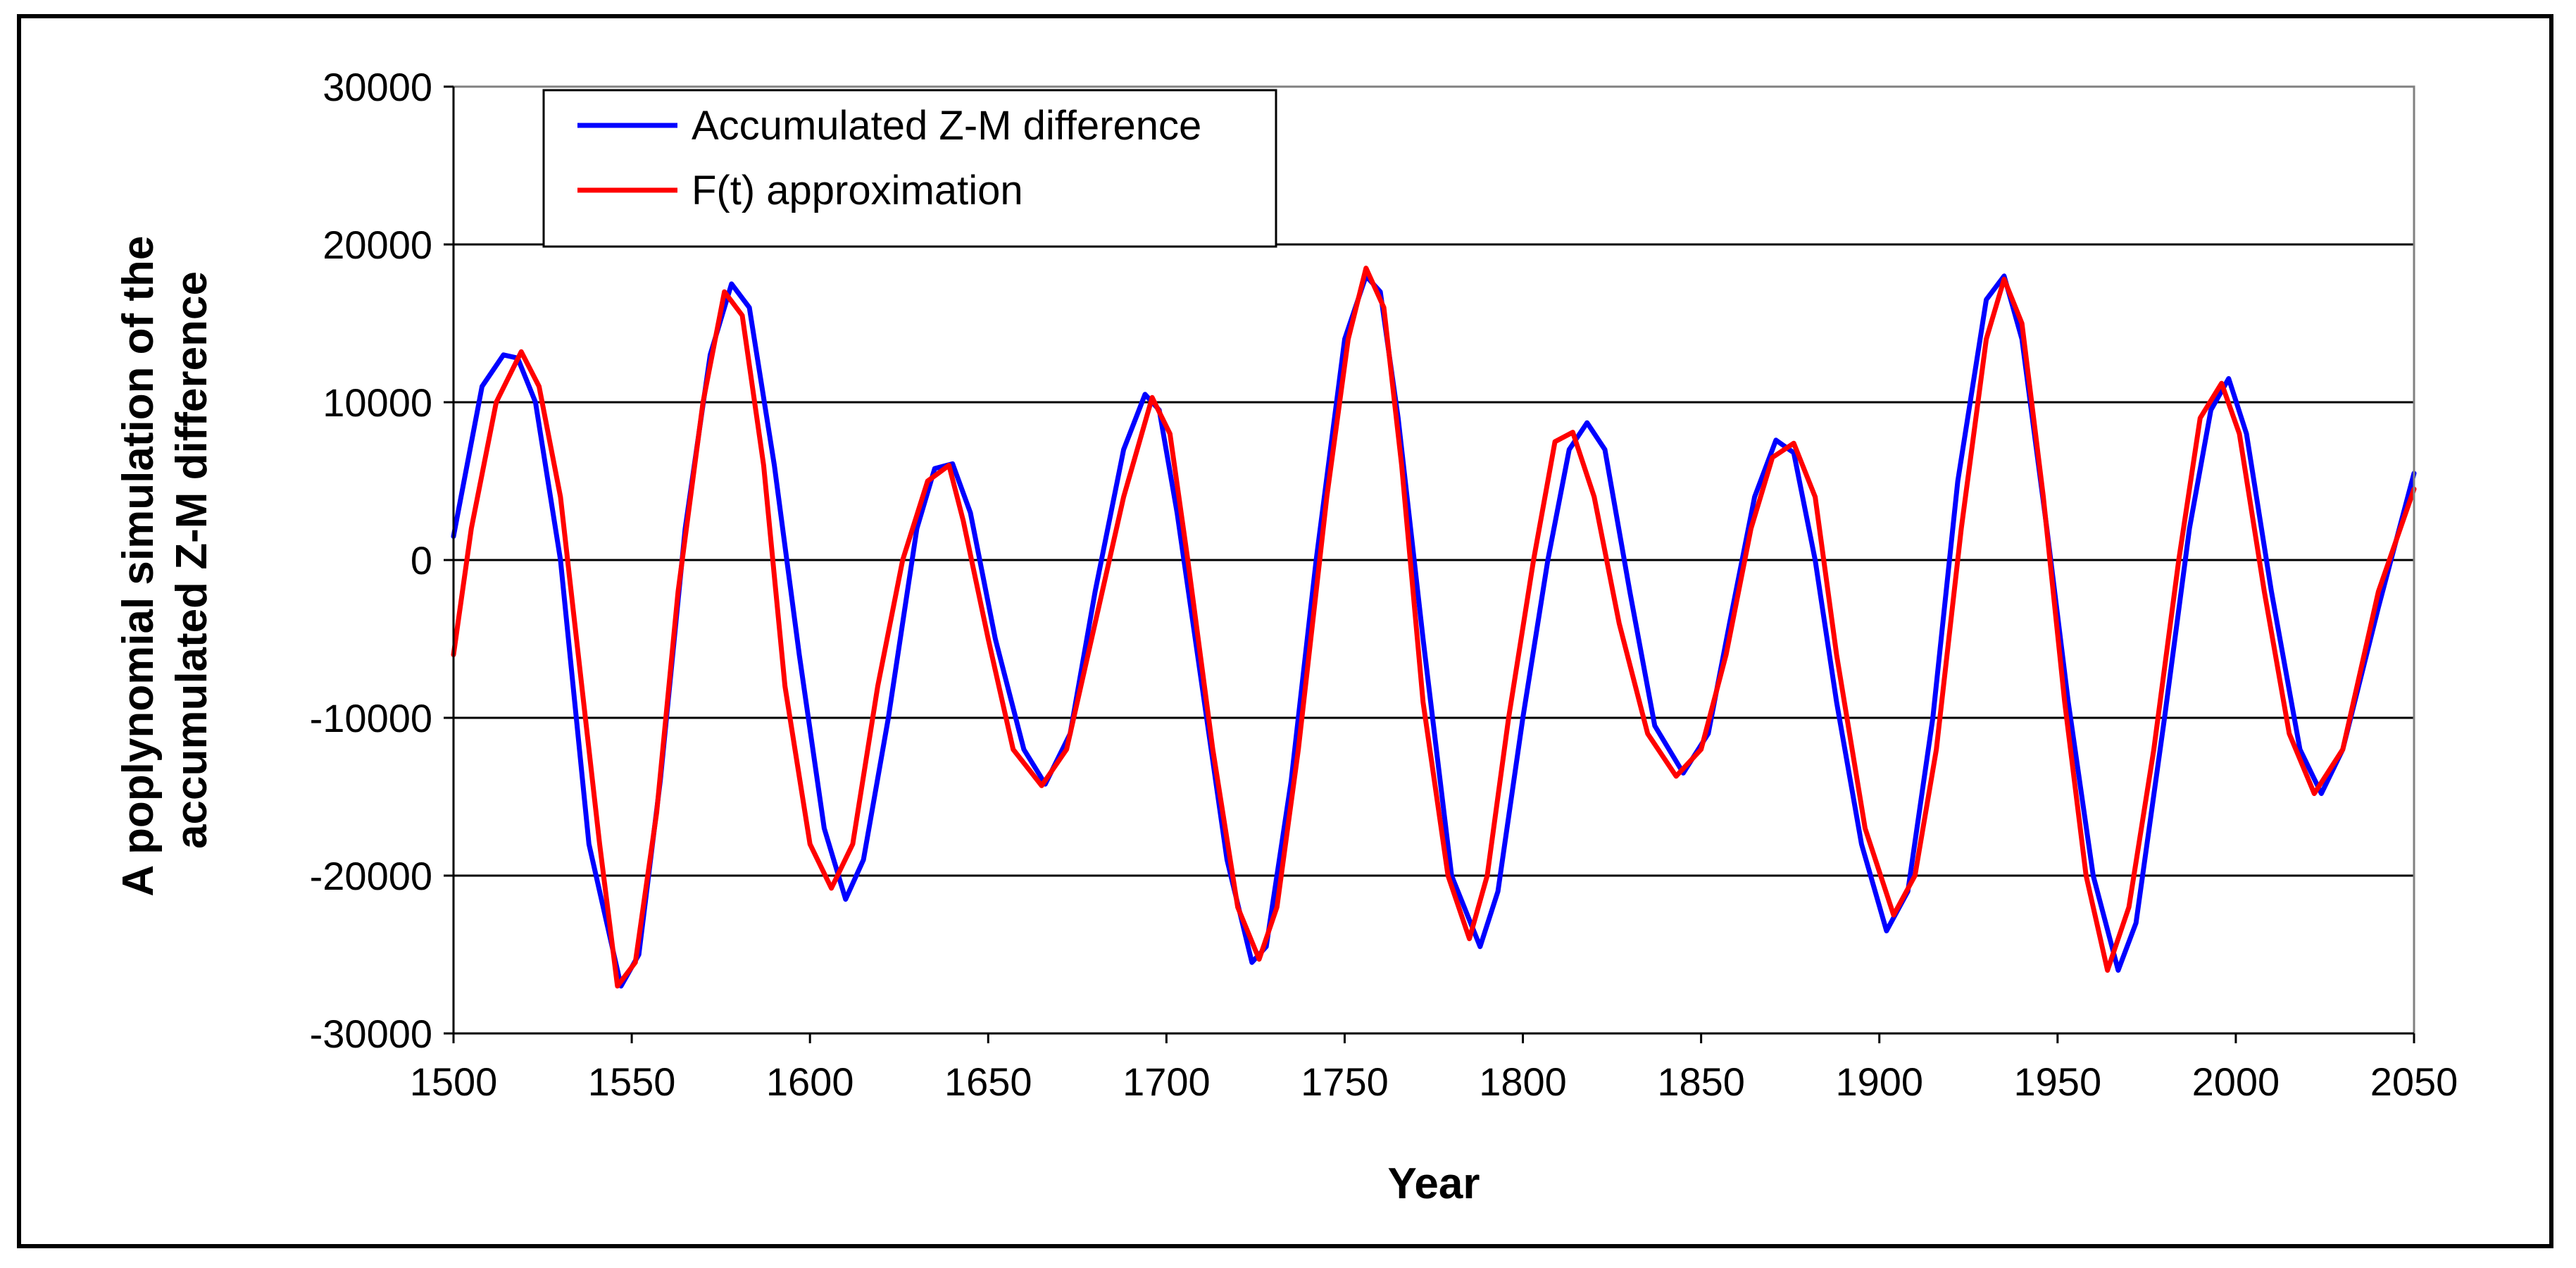 This screenshot has width=2576, height=1268. Describe the element at coordinates (946, 126) in the screenshot. I see `legend-label-accumulated: Accumulated Z-M difference` at that location.